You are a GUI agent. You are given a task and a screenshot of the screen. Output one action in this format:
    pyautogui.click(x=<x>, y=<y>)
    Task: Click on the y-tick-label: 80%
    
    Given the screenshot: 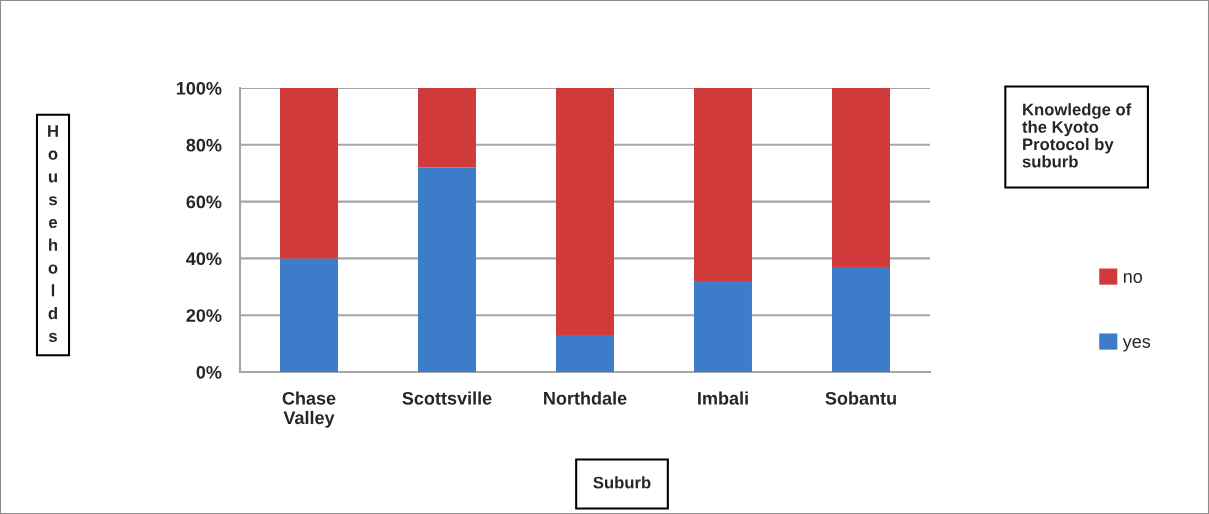 What is the action you would take?
    pyautogui.click(x=204, y=145)
    